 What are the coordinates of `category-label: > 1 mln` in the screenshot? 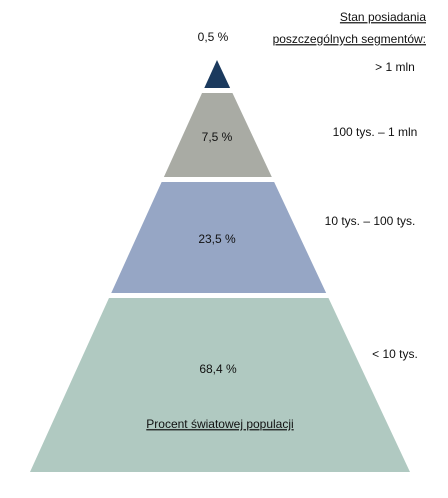 It's located at (395, 67).